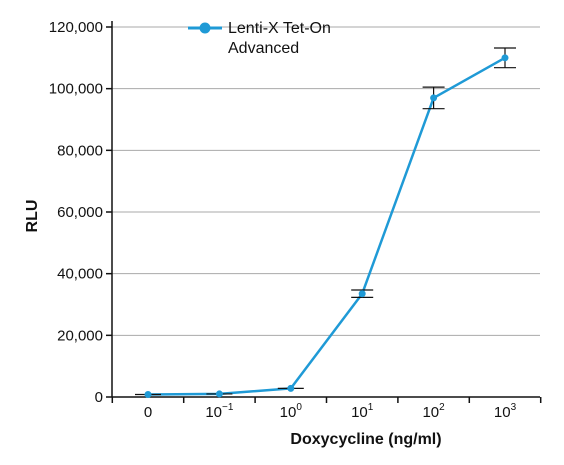  Describe the element at coordinates (32, 216) in the screenshot. I see `y-axis-title: RLU` at that location.